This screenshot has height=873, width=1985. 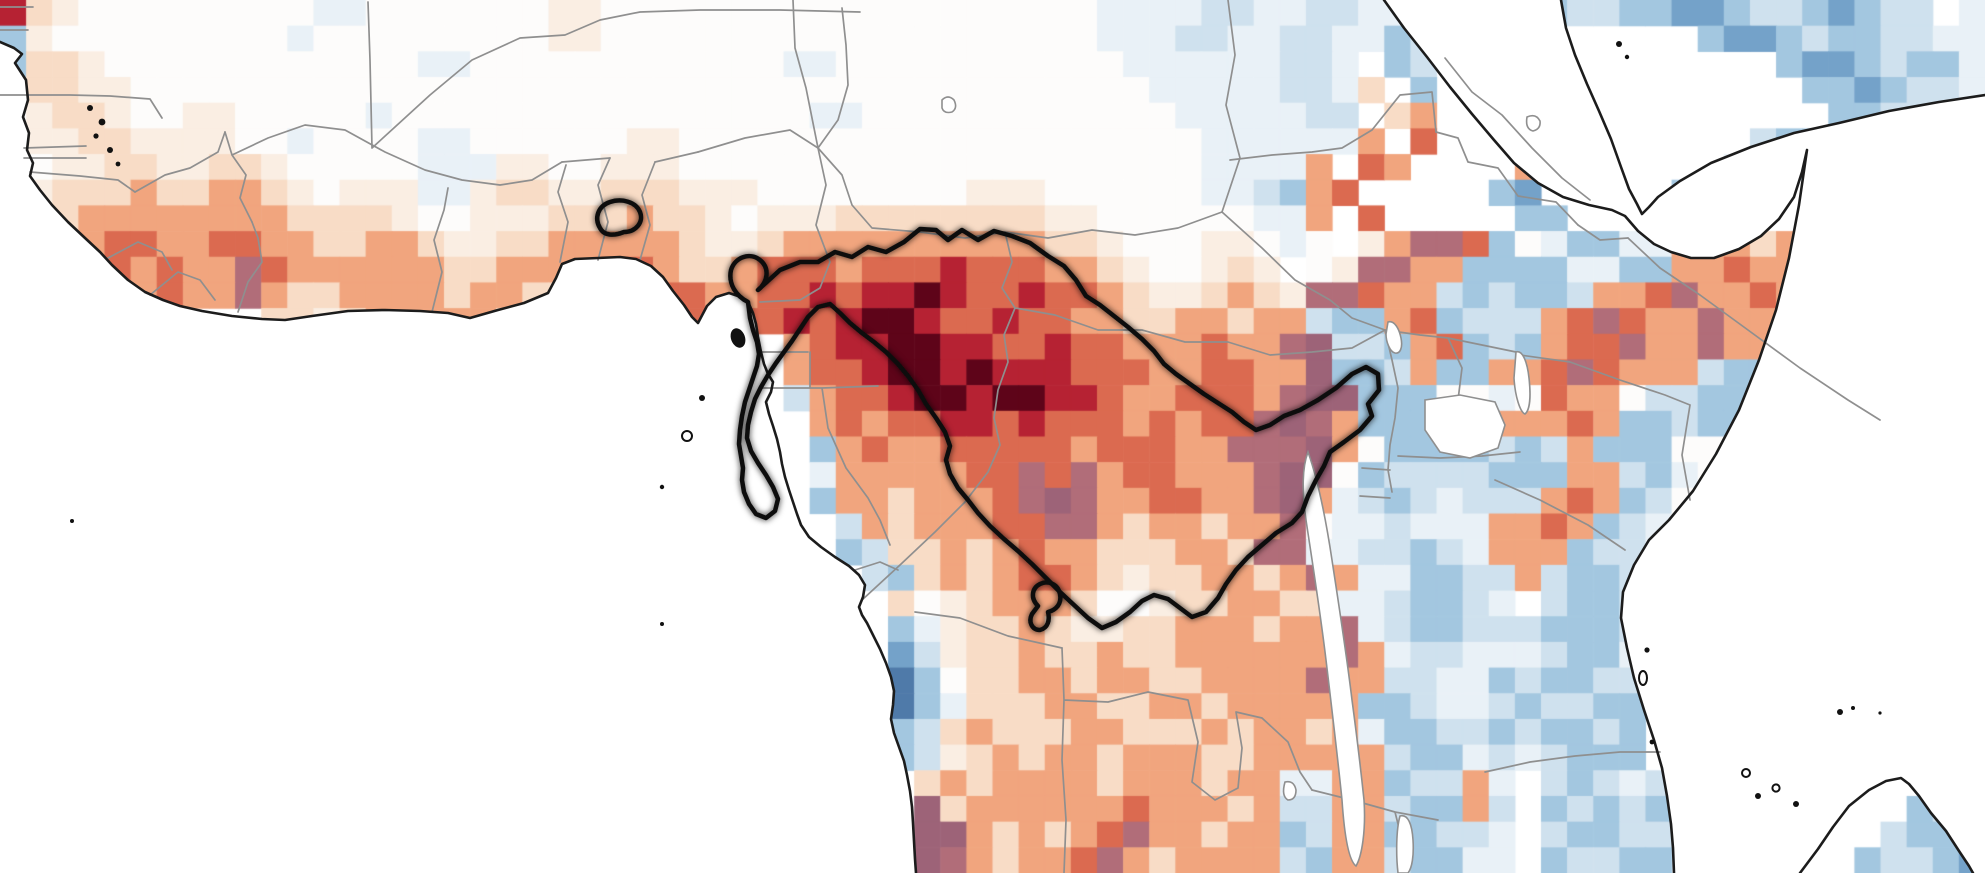 I want to click on lake-albert, so click(x=1394, y=337).